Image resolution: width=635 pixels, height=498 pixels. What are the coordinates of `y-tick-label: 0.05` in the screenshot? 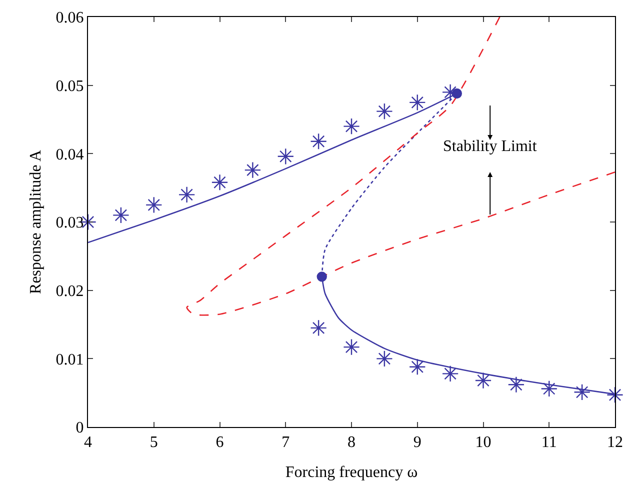 It's located at (70, 86).